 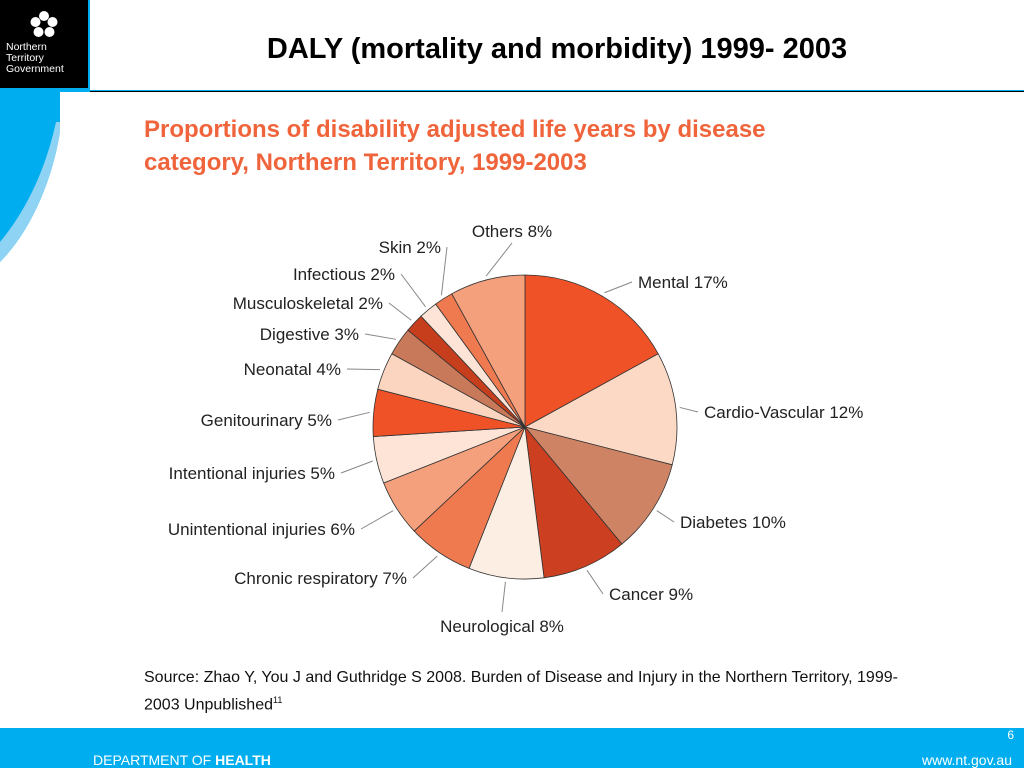 I want to click on logo-line: Northern, so click(x=26, y=47).